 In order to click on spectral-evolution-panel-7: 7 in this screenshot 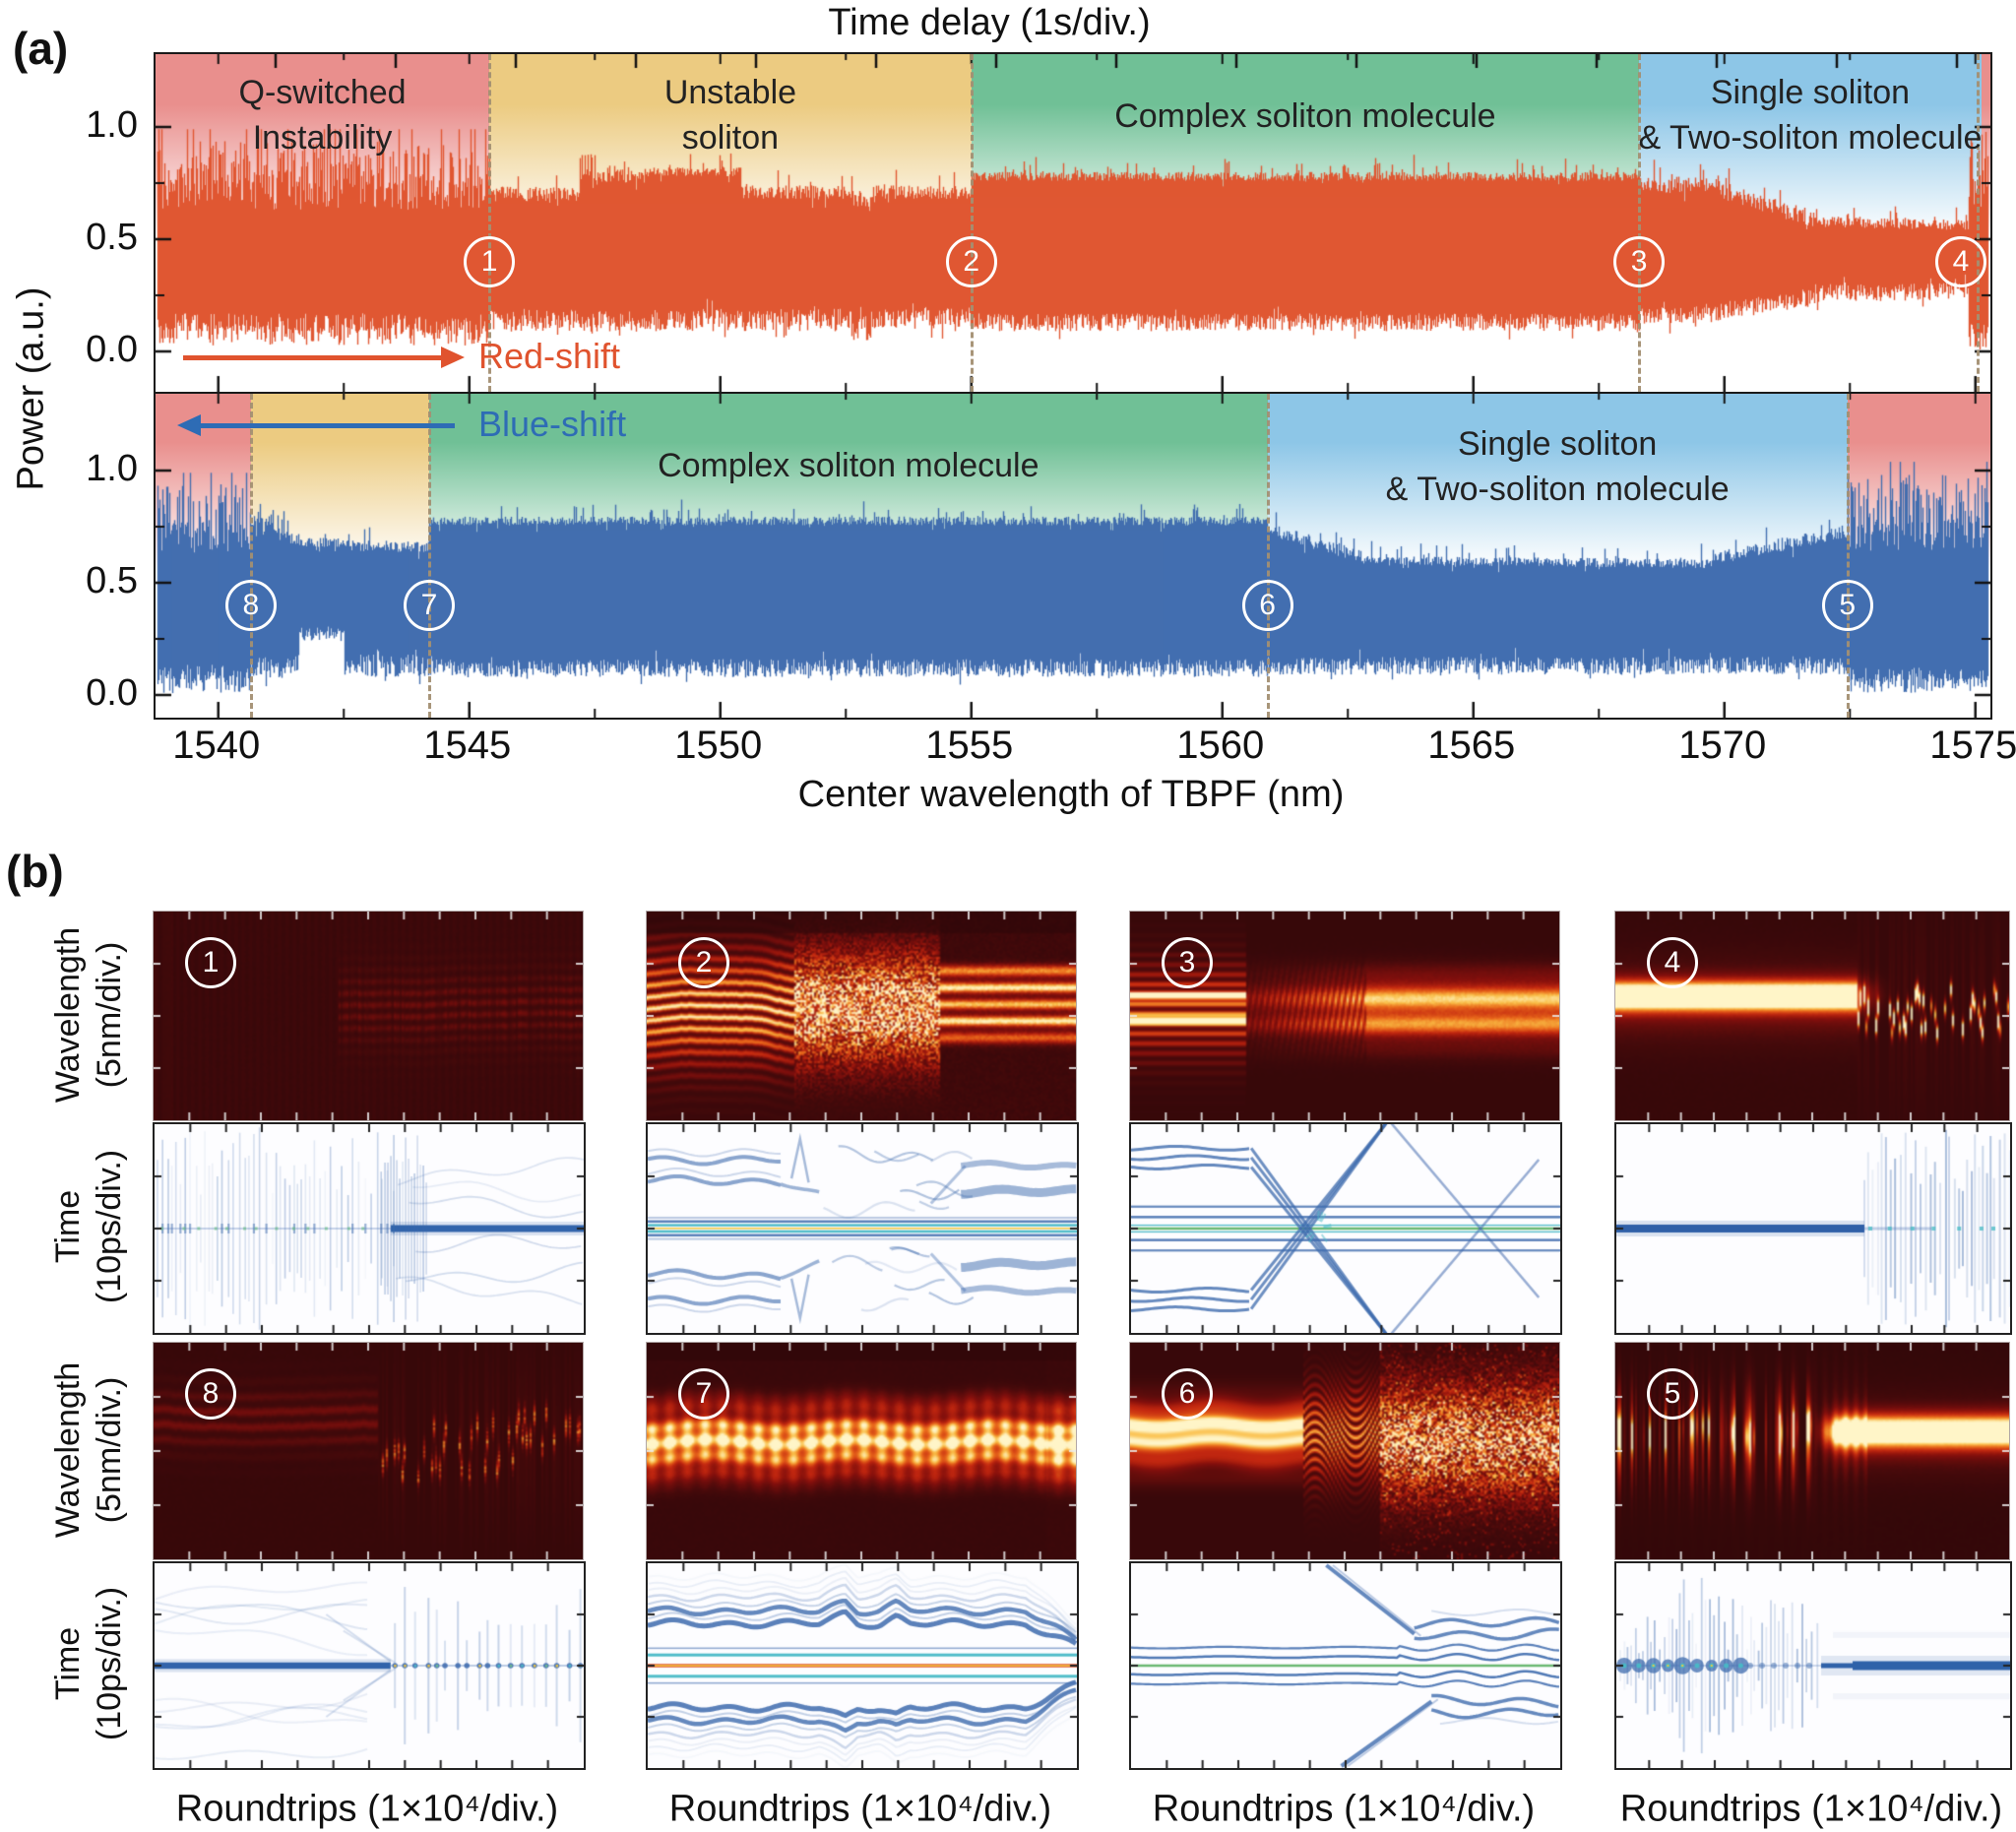, I will do `click(861, 1451)`.